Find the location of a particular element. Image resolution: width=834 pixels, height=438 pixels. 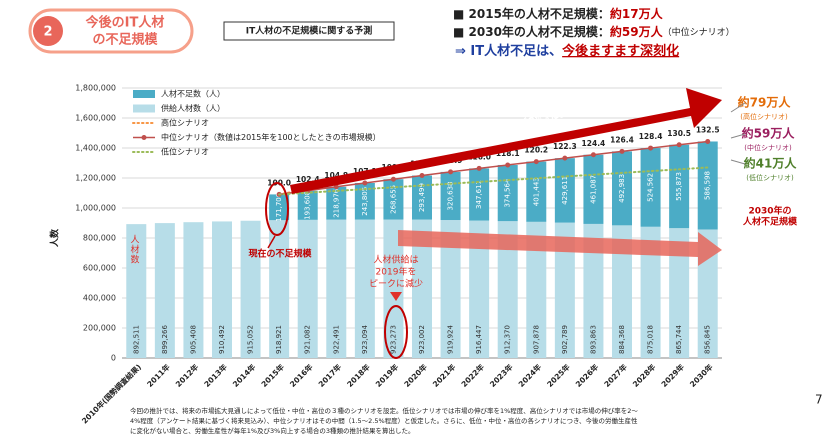

x-tick-label: 2021年 is located at coordinates (443, 374).